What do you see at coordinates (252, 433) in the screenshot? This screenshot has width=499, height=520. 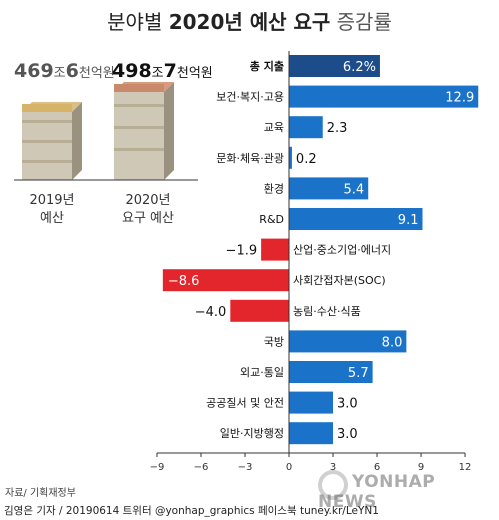 I see `category-label: 일반·지방행정` at bounding box center [252, 433].